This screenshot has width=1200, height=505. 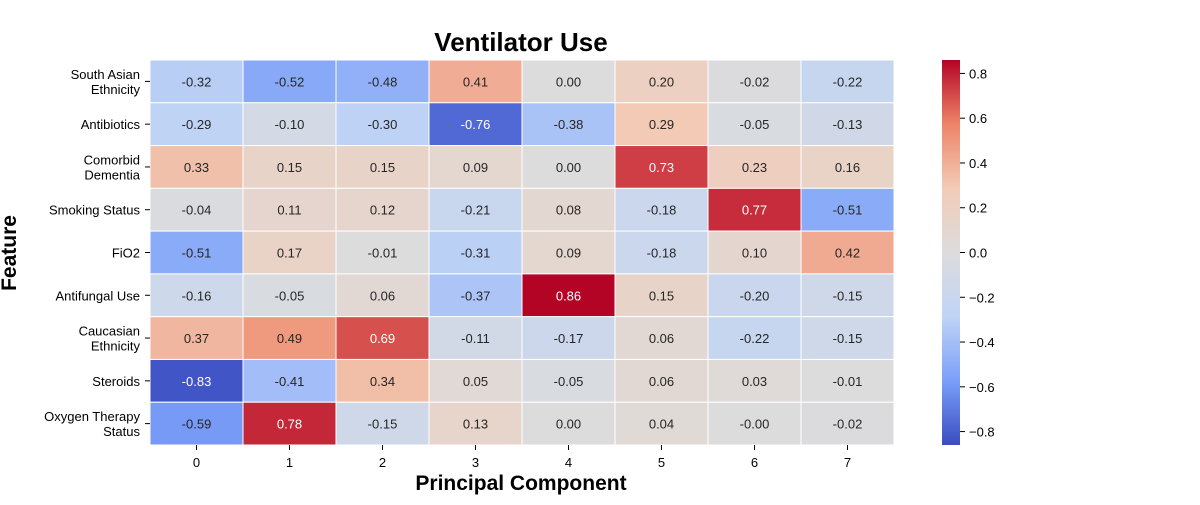 What do you see at coordinates (755, 295) in the screenshot?
I see `cell-value-label: -0.20` at bounding box center [755, 295].